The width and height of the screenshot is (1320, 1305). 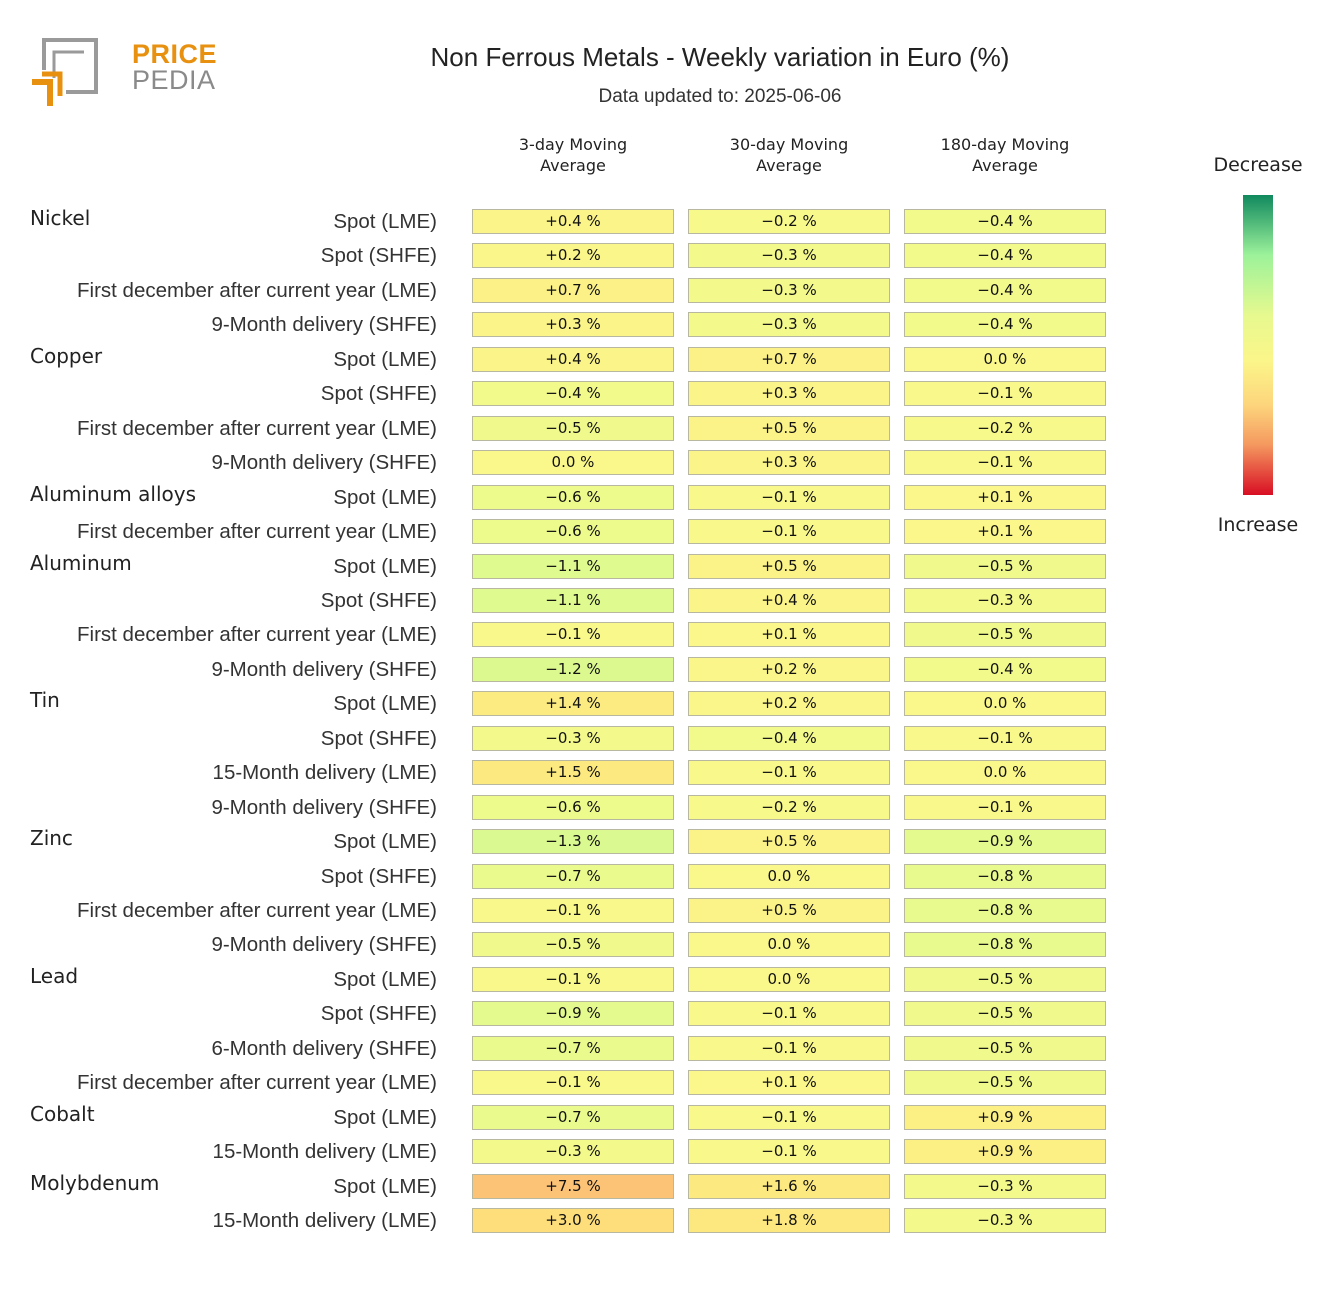 I want to click on heatmap-cell: +1.6 %, so click(x=789, y=1186).